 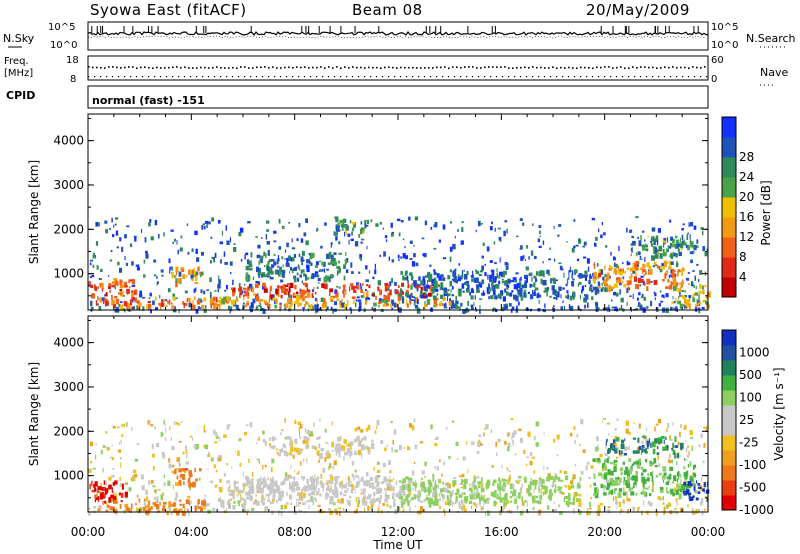 What do you see at coordinates (750, 398) in the screenshot?
I see `colorbar-tick-label: 100` at bounding box center [750, 398].